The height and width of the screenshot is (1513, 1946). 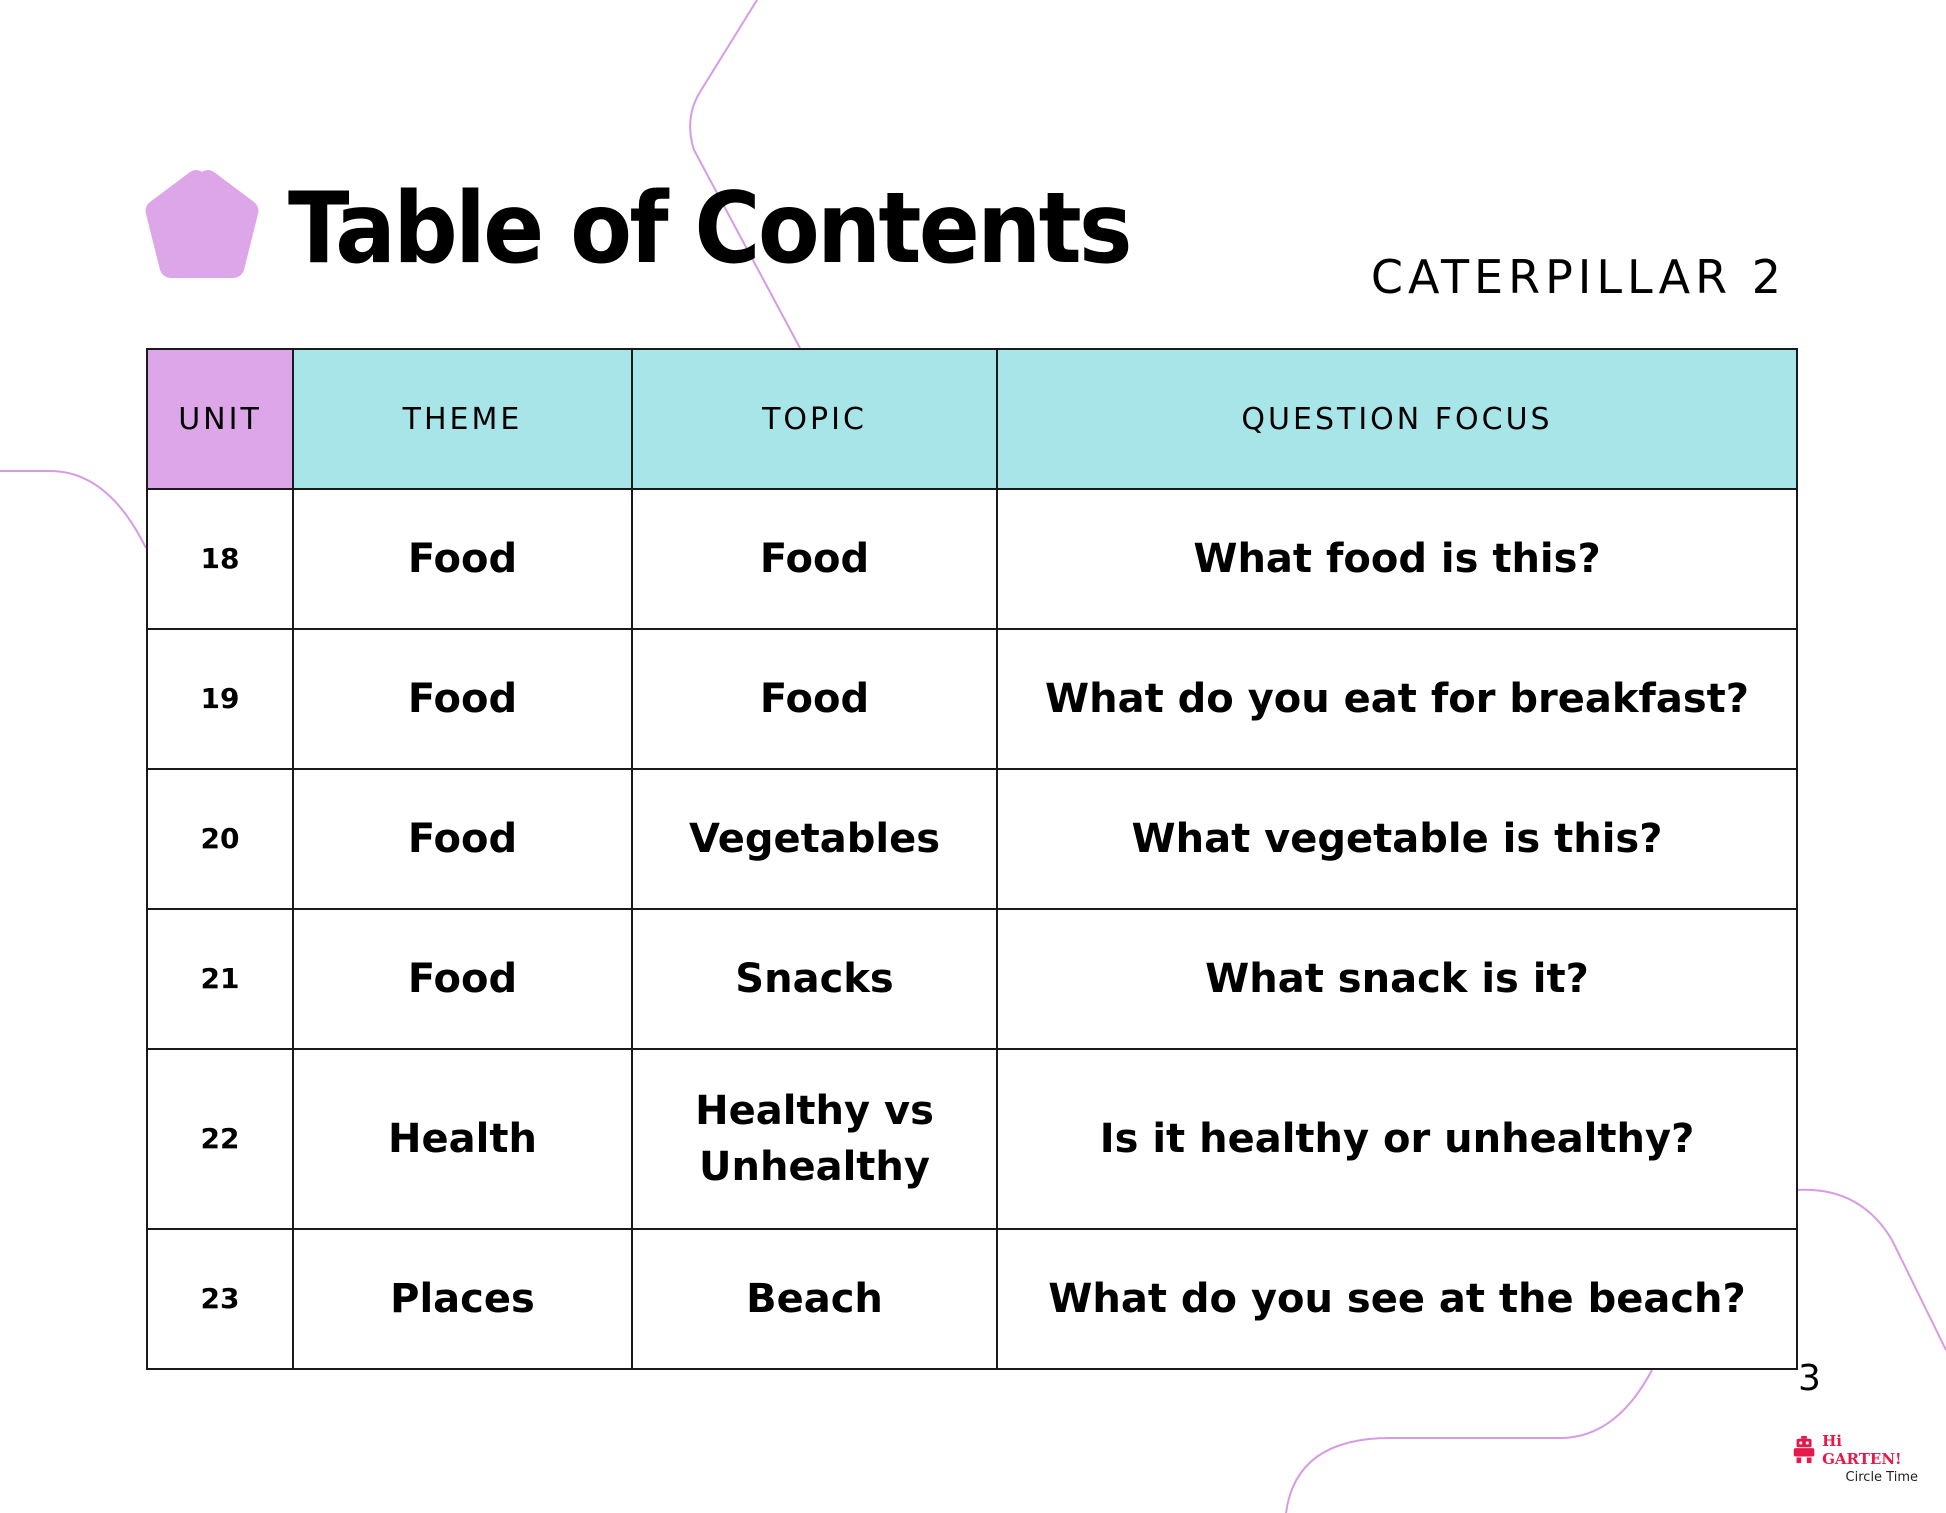 What do you see at coordinates (1397, 979) in the screenshot?
I see `question-cell: What snack is it?` at bounding box center [1397, 979].